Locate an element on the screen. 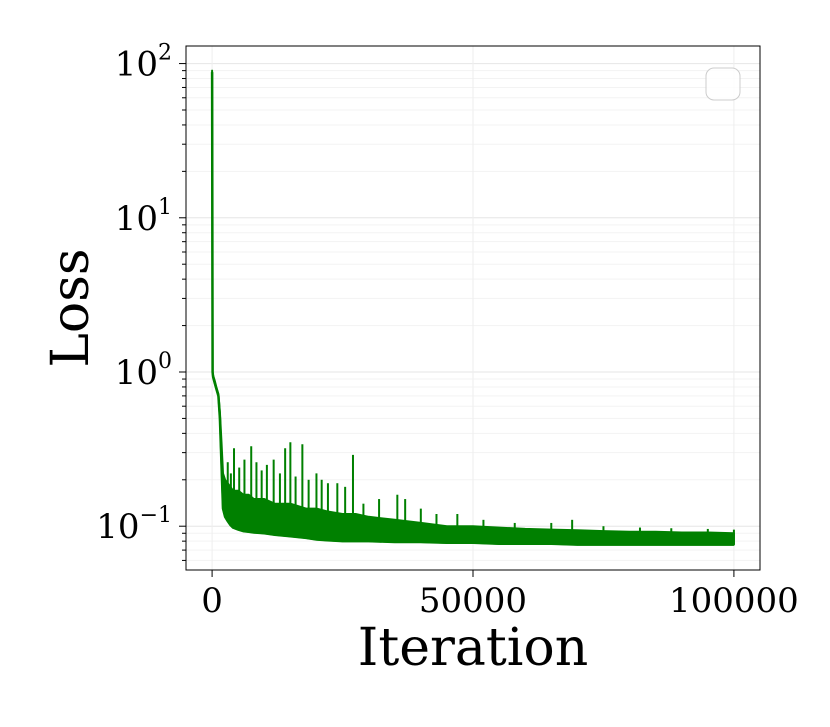  x-axis-title: Iteration is located at coordinates (473, 648).